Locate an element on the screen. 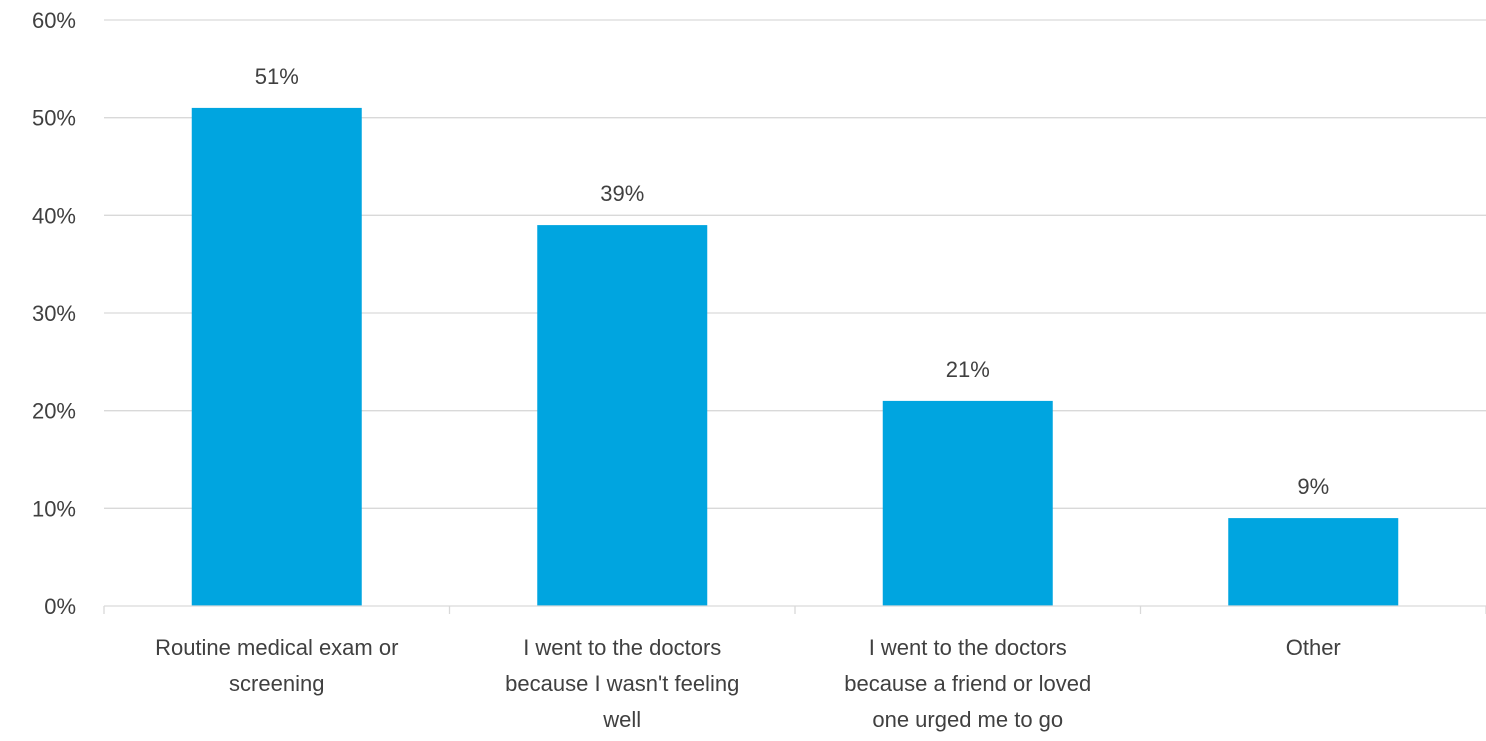  y-tick-label: 60% is located at coordinates (54, 20).